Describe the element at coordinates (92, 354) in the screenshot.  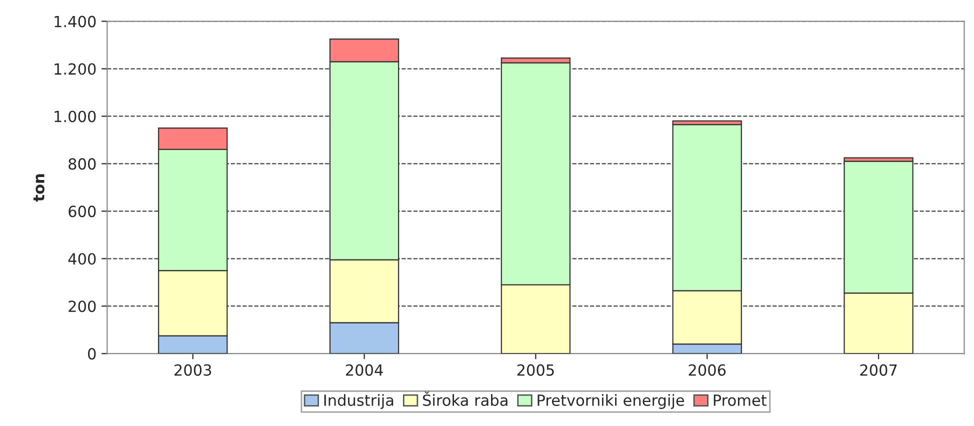
I see `y-tick-label: 0` at that location.